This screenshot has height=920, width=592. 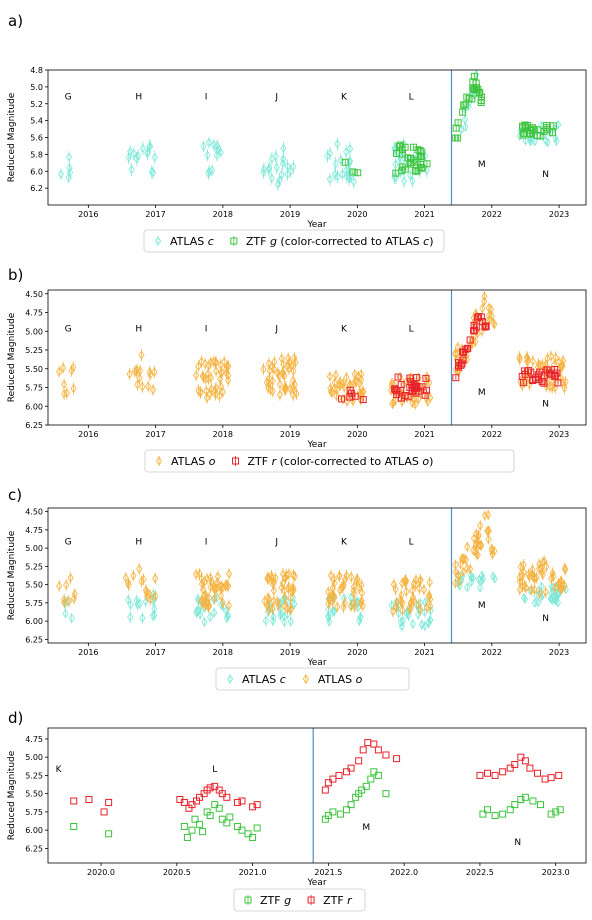 I want to click on legend-box, so click(x=294, y=241).